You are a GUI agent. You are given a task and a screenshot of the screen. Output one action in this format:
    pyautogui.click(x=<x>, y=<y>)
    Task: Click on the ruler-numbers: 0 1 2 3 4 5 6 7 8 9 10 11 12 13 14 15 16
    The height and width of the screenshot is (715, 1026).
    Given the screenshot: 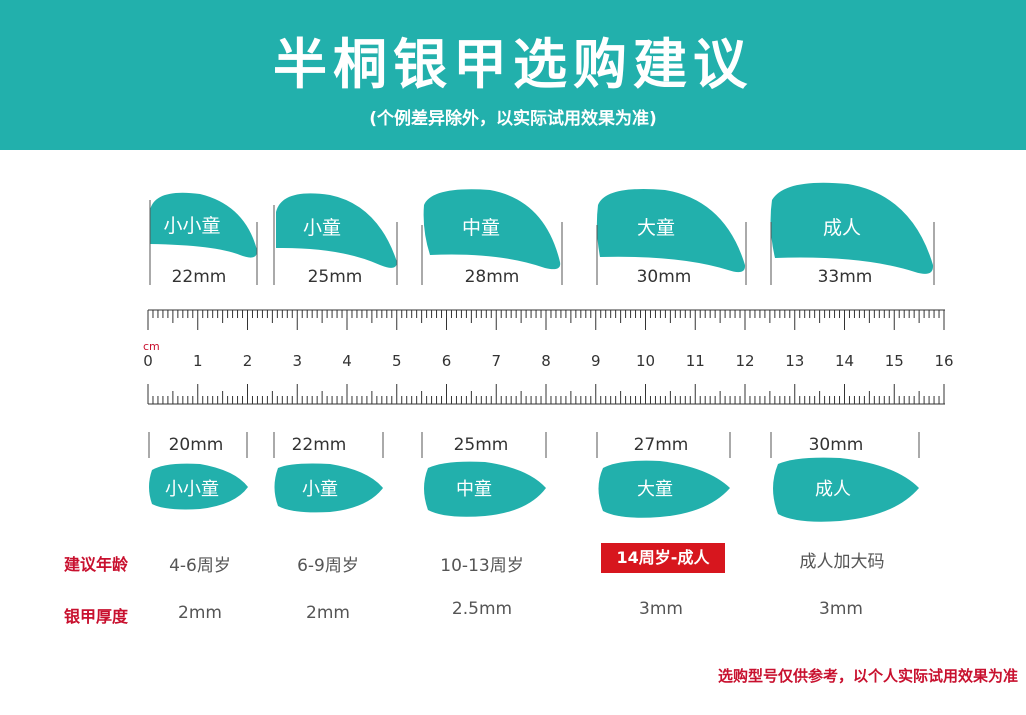 What is the action you would take?
    pyautogui.click(x=548, y=361)
    